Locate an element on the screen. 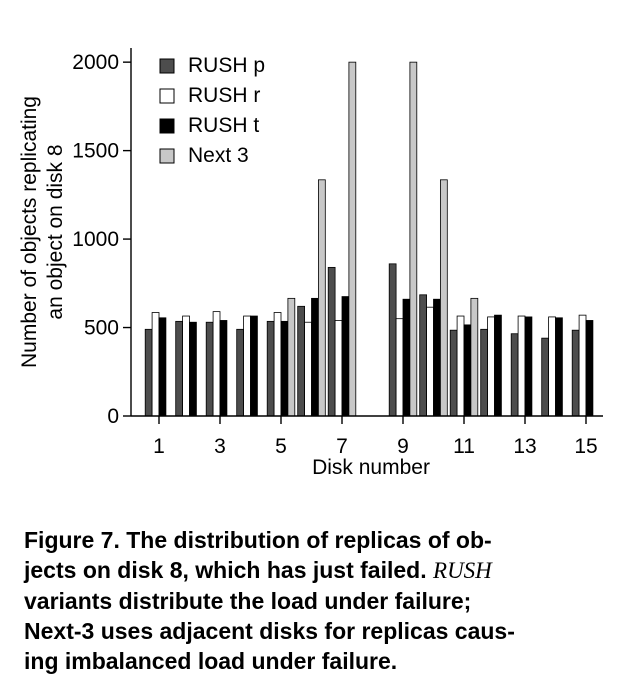 This screenshot has height=694, width=624. legend-label-rush-r: RUSH r is located at coordinates (224, 95).